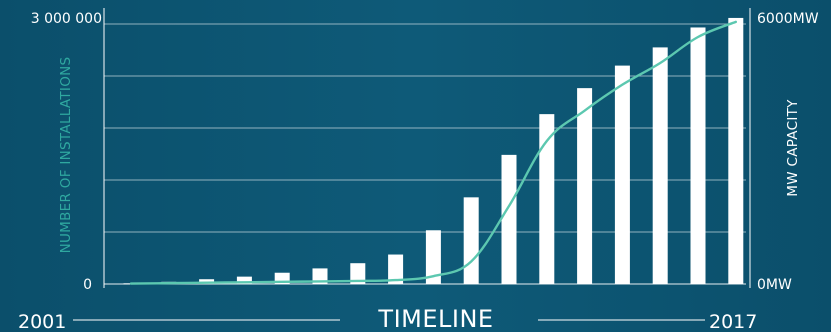 Image resolution: width=831 pixels, height=332 pixels. I want to click on right-axis-title: MW CAPACITY, so click(793, 148).